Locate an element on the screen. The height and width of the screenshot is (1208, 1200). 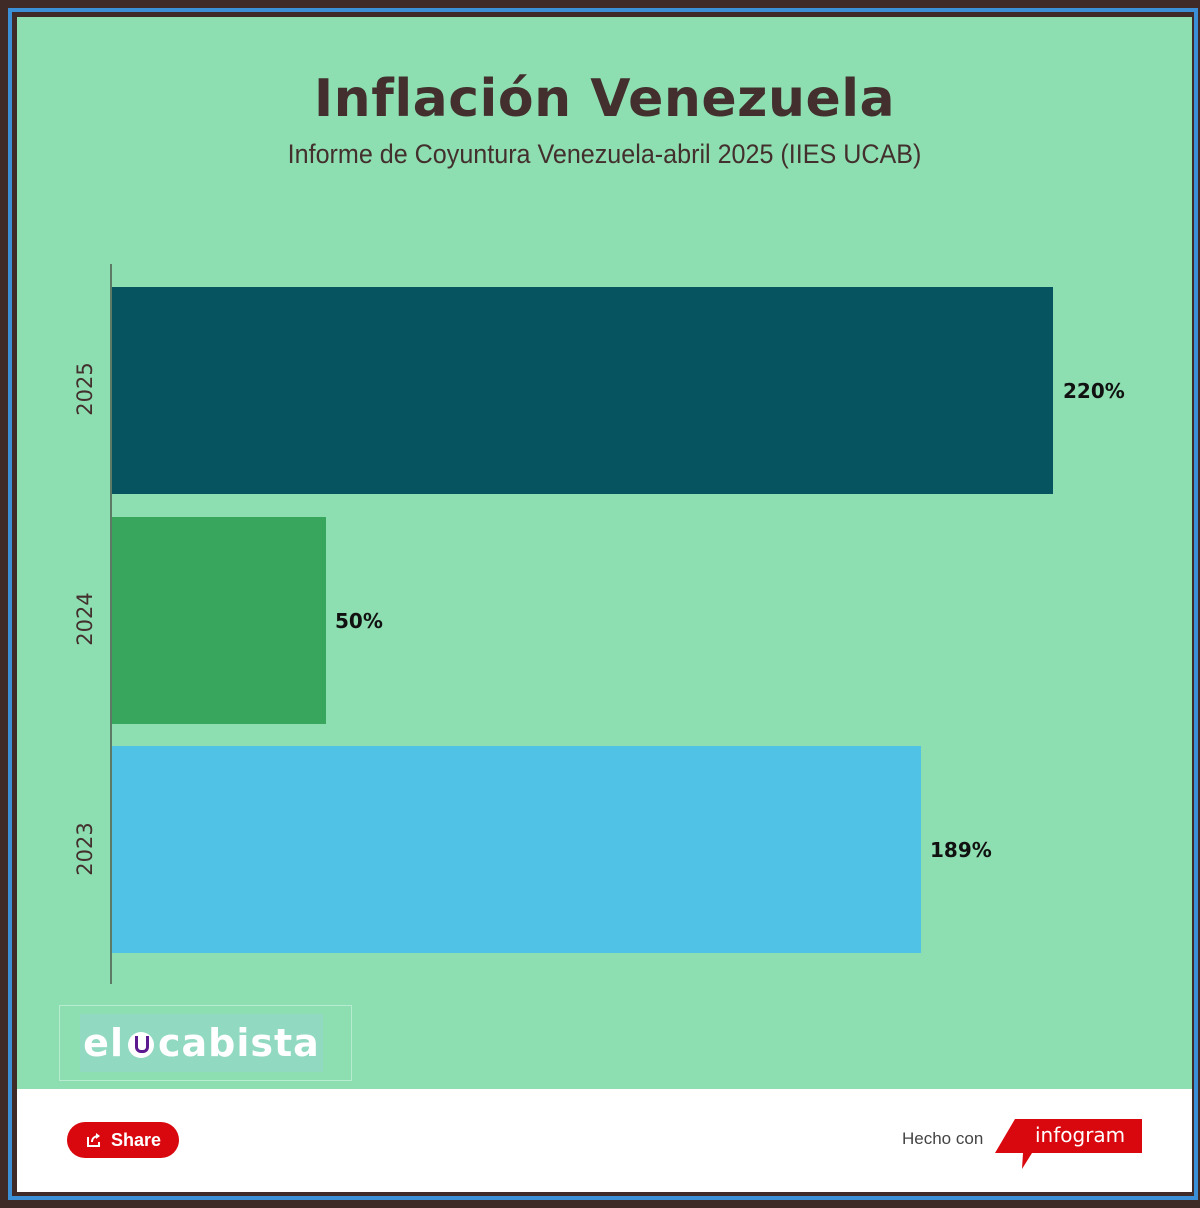
footer-bar: Share Hecho con infogram is located at coordinates (604, 1140).